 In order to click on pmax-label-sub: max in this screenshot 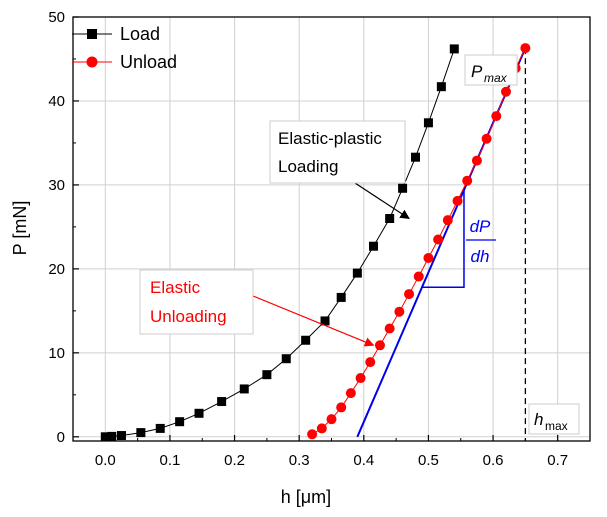, I will do `click(496, 78)`.